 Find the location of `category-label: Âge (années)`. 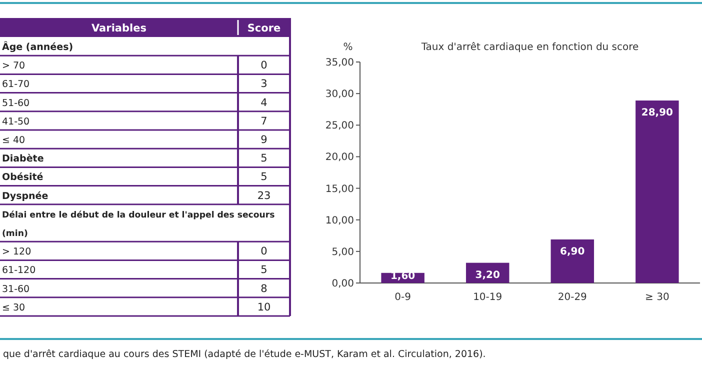

category-label: Âge (années) is located at coordinates (38, 47).